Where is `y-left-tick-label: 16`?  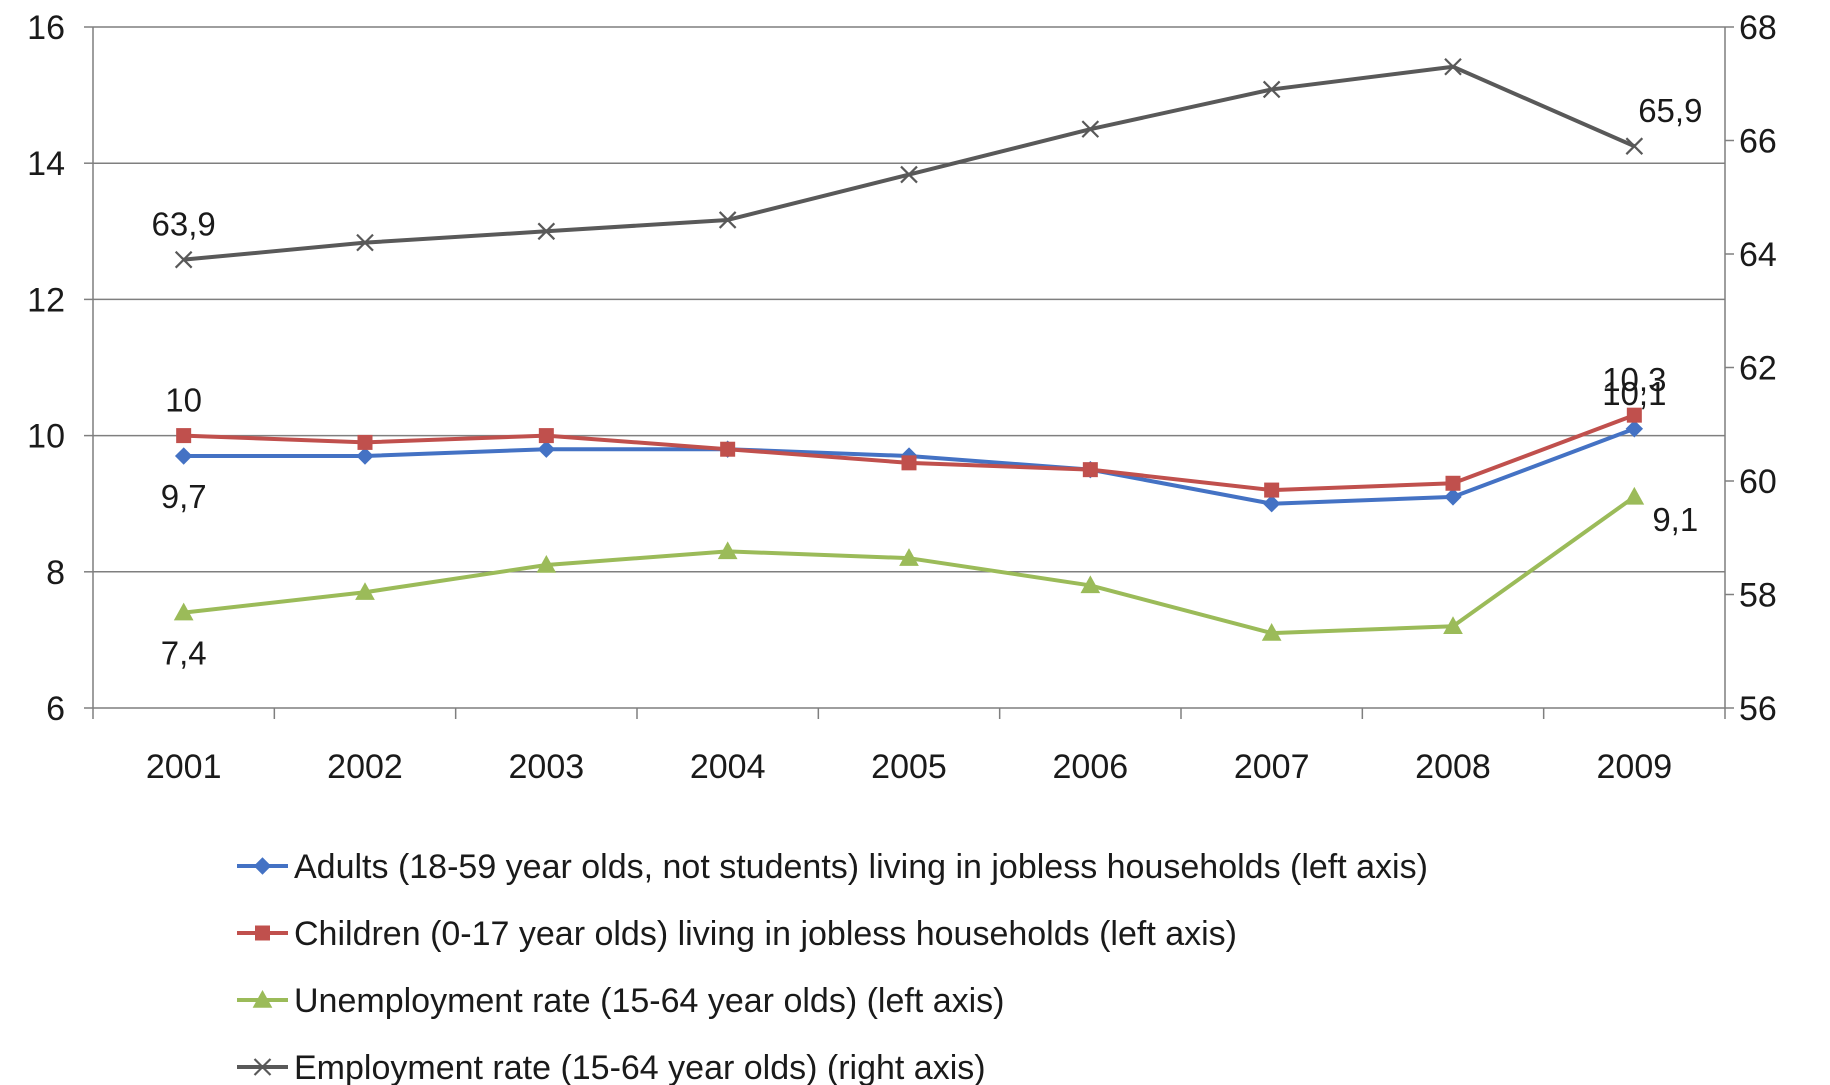
y-left-tick-label: 16 is located at coordinates (46, 28).